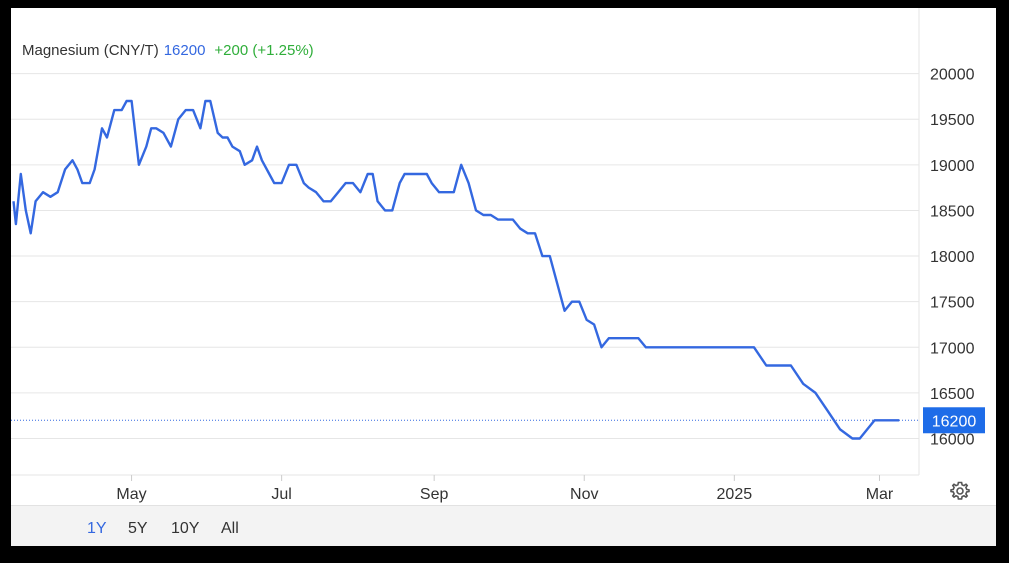 This screenshot has width=1009, height=563. I want to click on last-price-tag-label: 16200, so click(954, 421).